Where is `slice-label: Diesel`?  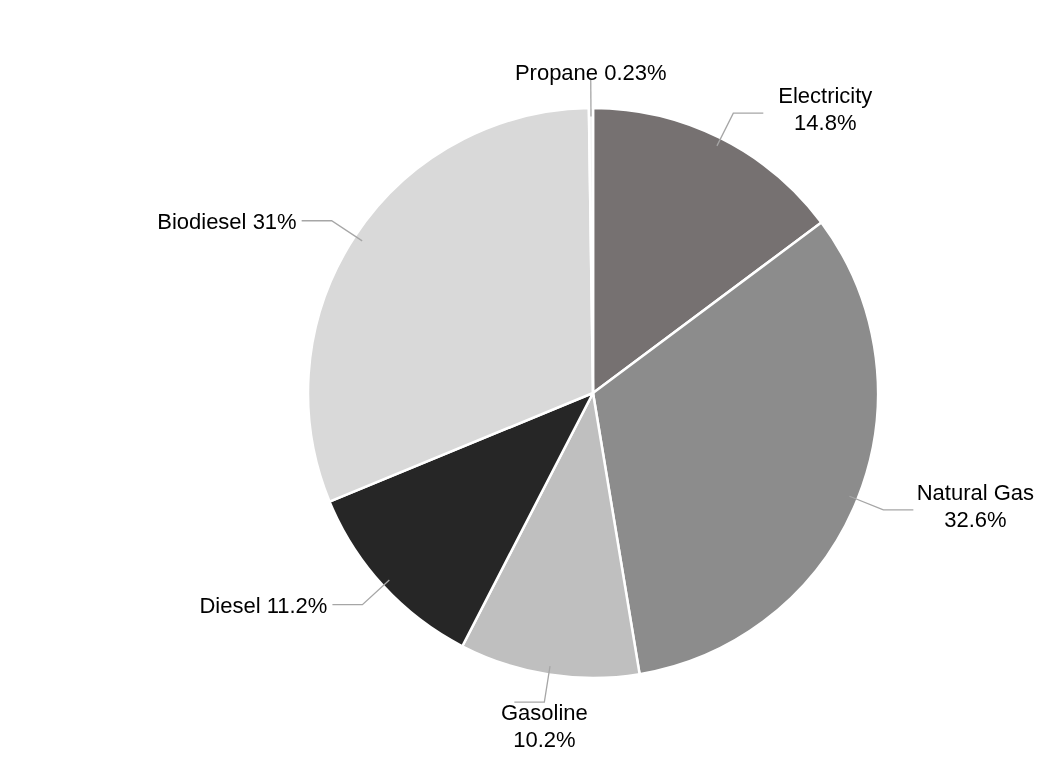
slice-label: Diesel is located at coordinates (230, 605).